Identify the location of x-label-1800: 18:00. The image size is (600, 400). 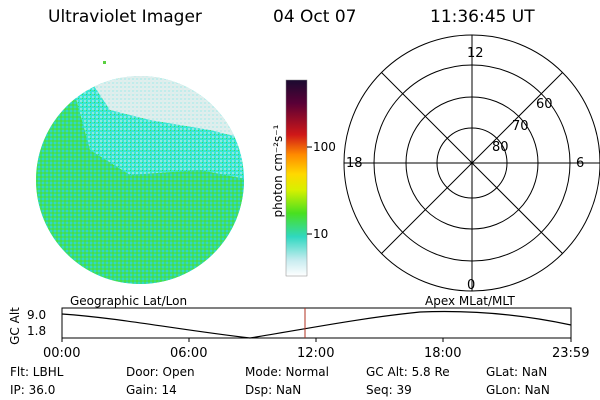
(443, 353).